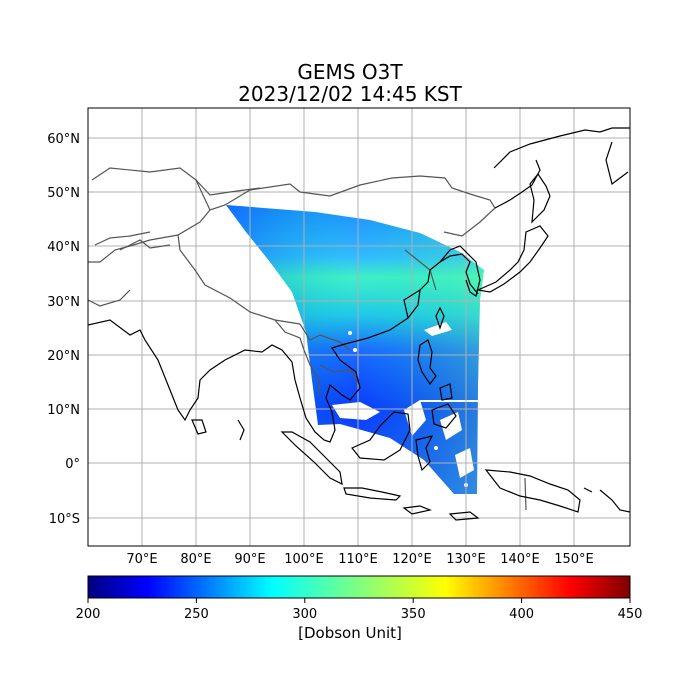 The height and width of the screenshot is (700, 700). Describe the element at coordinates (63, 139) in the screenshot. I see `lat-tick-label: 60°N` at that location.